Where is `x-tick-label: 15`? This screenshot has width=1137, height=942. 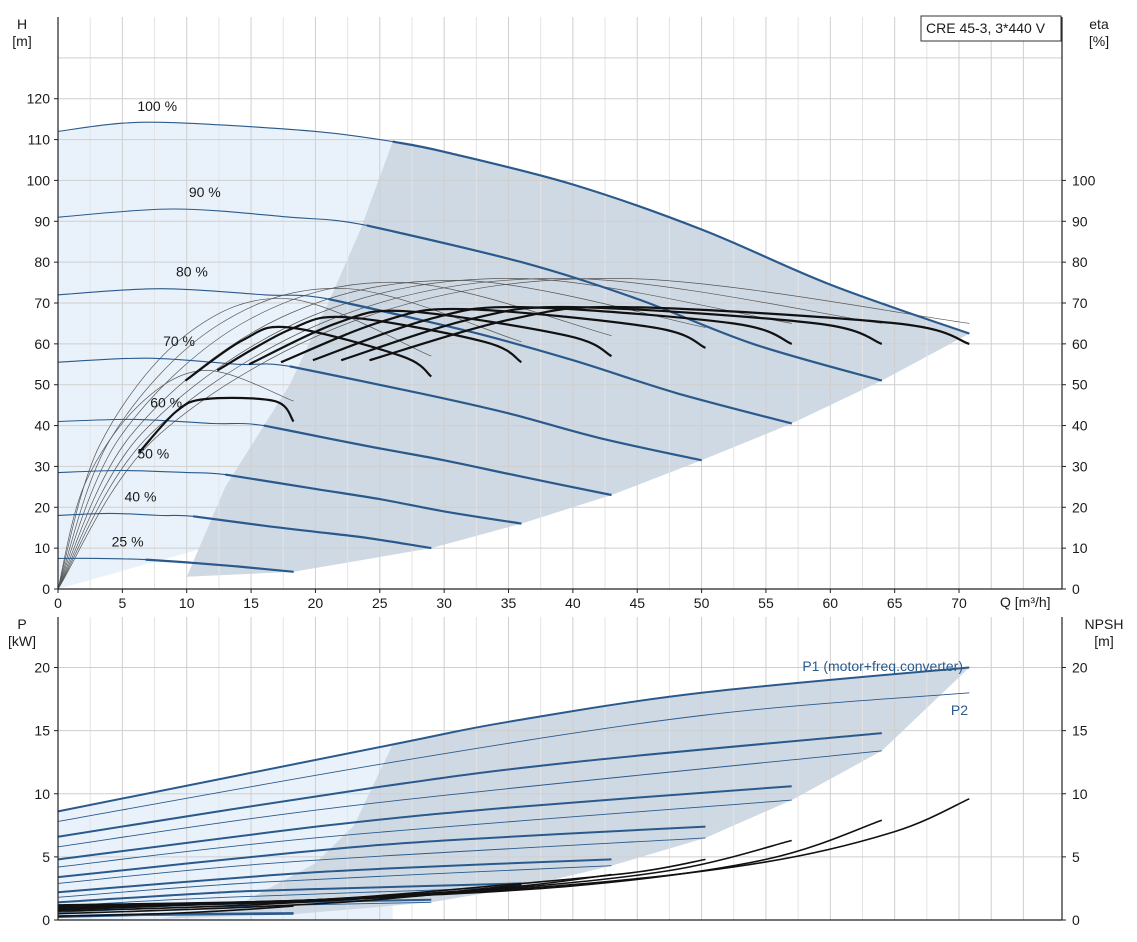 x-tick-label: 15 is located at coordinates (251, 603).